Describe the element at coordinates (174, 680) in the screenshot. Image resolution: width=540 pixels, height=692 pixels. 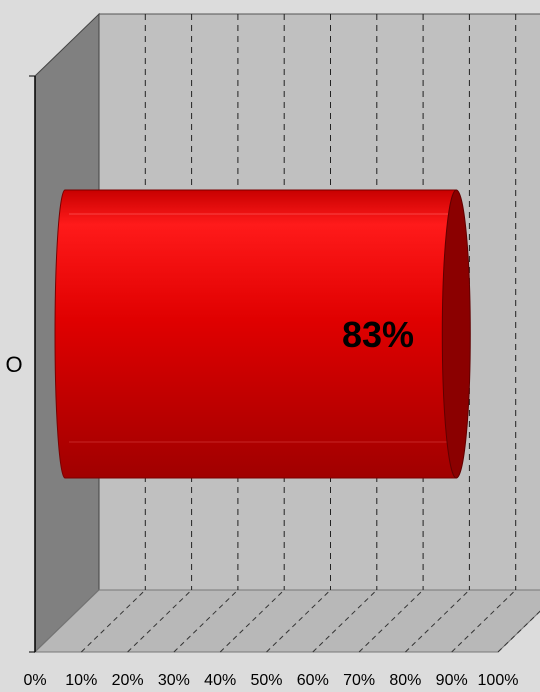
I see `x-tick-label: 30%` at that location.